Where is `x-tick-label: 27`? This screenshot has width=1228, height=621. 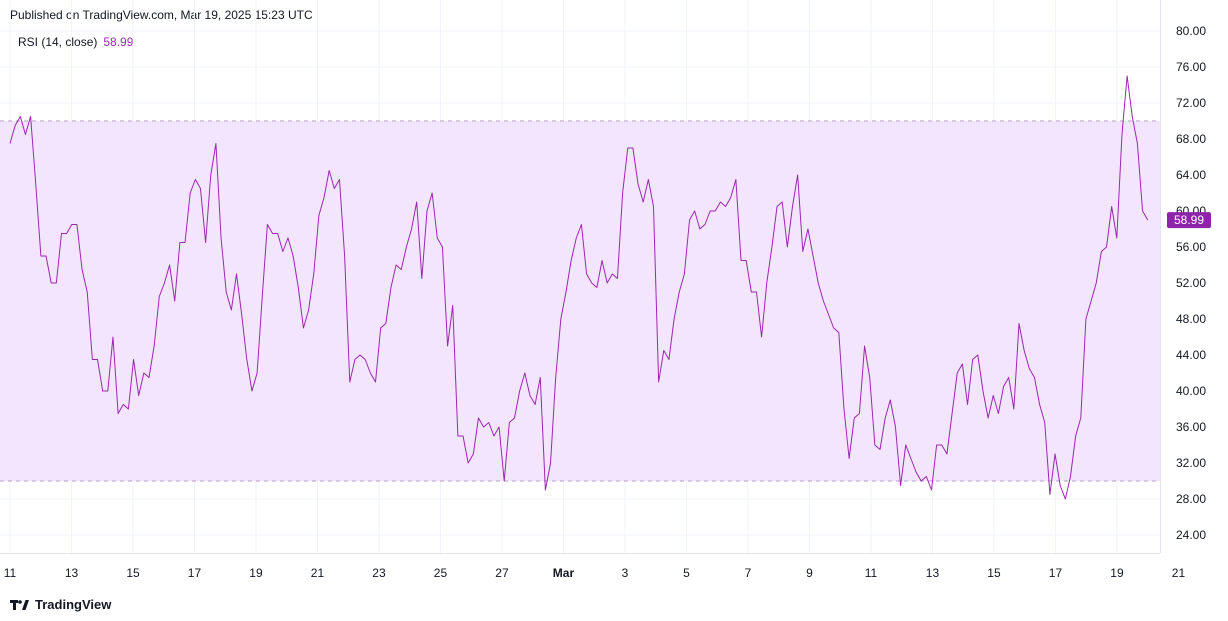
x-tick-label: 27 is located at coordinates (502, 573).